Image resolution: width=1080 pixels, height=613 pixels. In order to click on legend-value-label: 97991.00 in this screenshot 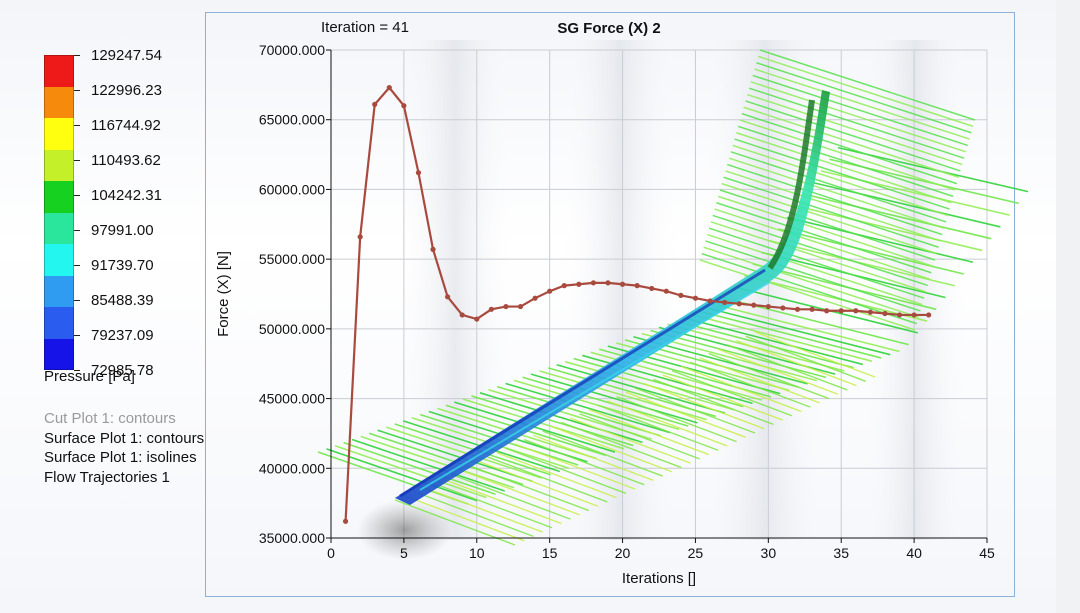, I will do `click(122, 230)`.